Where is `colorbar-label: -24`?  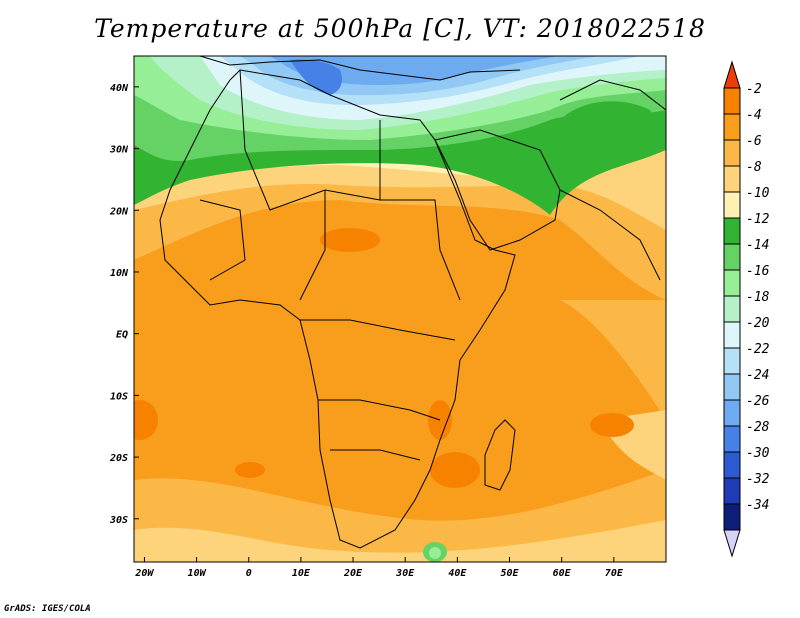
colorbar-label: -24 is located at coordinates (757, 375).